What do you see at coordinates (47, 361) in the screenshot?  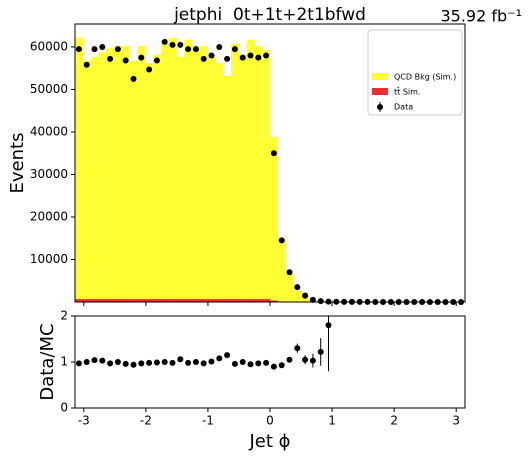 I see `ratio-axis-label: Data/MC` at bounding box center [47, 361].